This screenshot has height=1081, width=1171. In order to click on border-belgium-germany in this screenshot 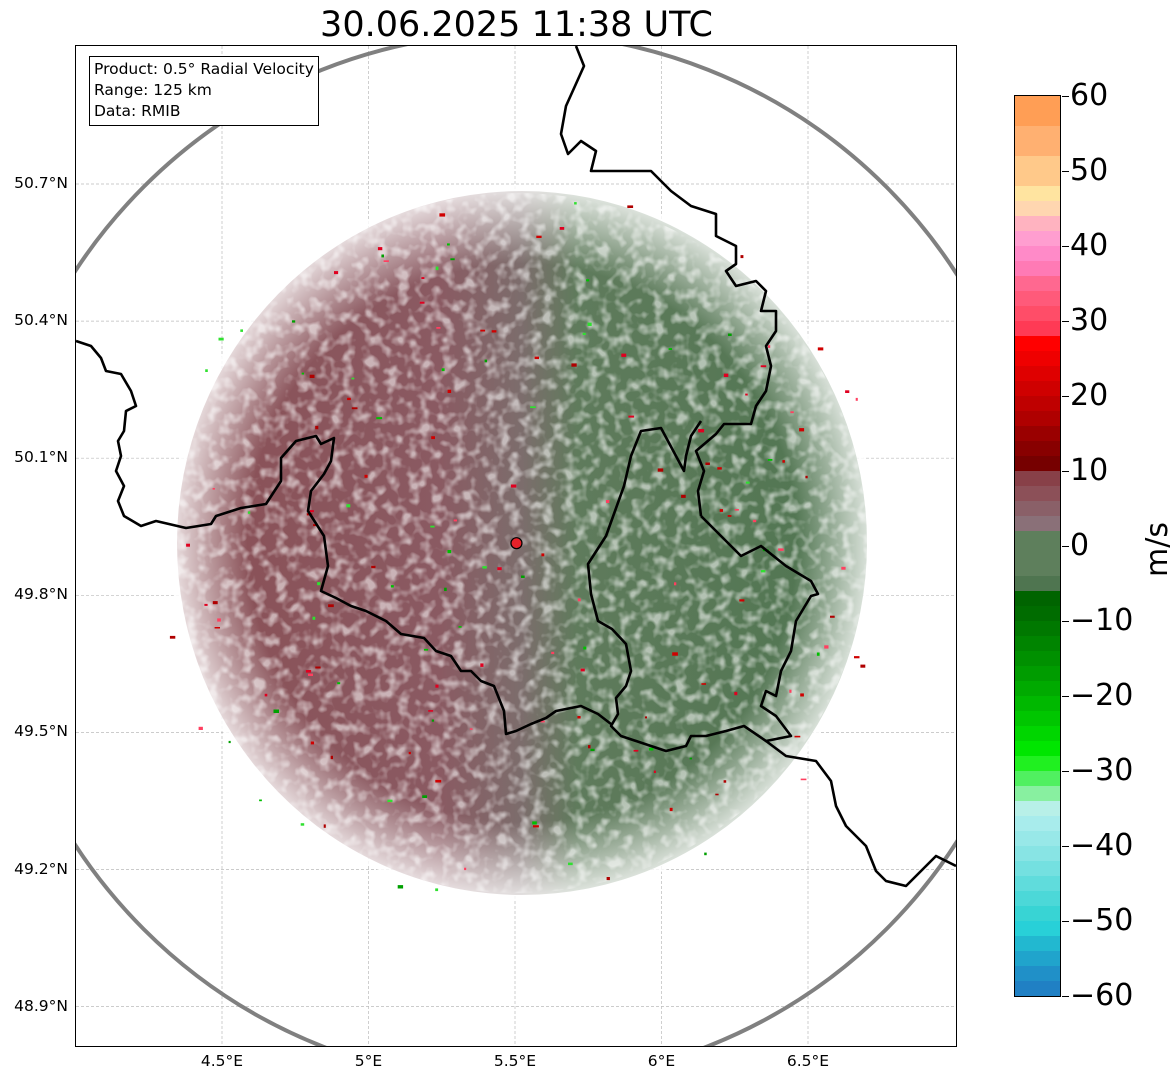, I will do `click(668, 281)`.